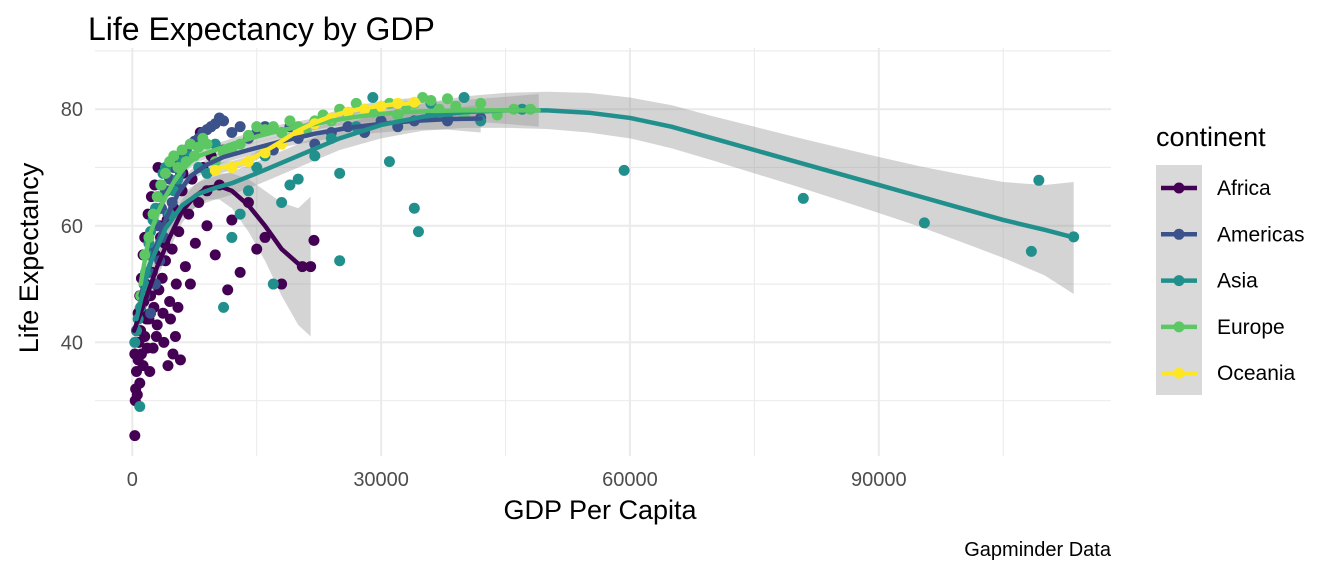 This screenshot has width=1344, height=576. I want to click on chart-title: Life Expectancy by GDP, so click(261, 29).